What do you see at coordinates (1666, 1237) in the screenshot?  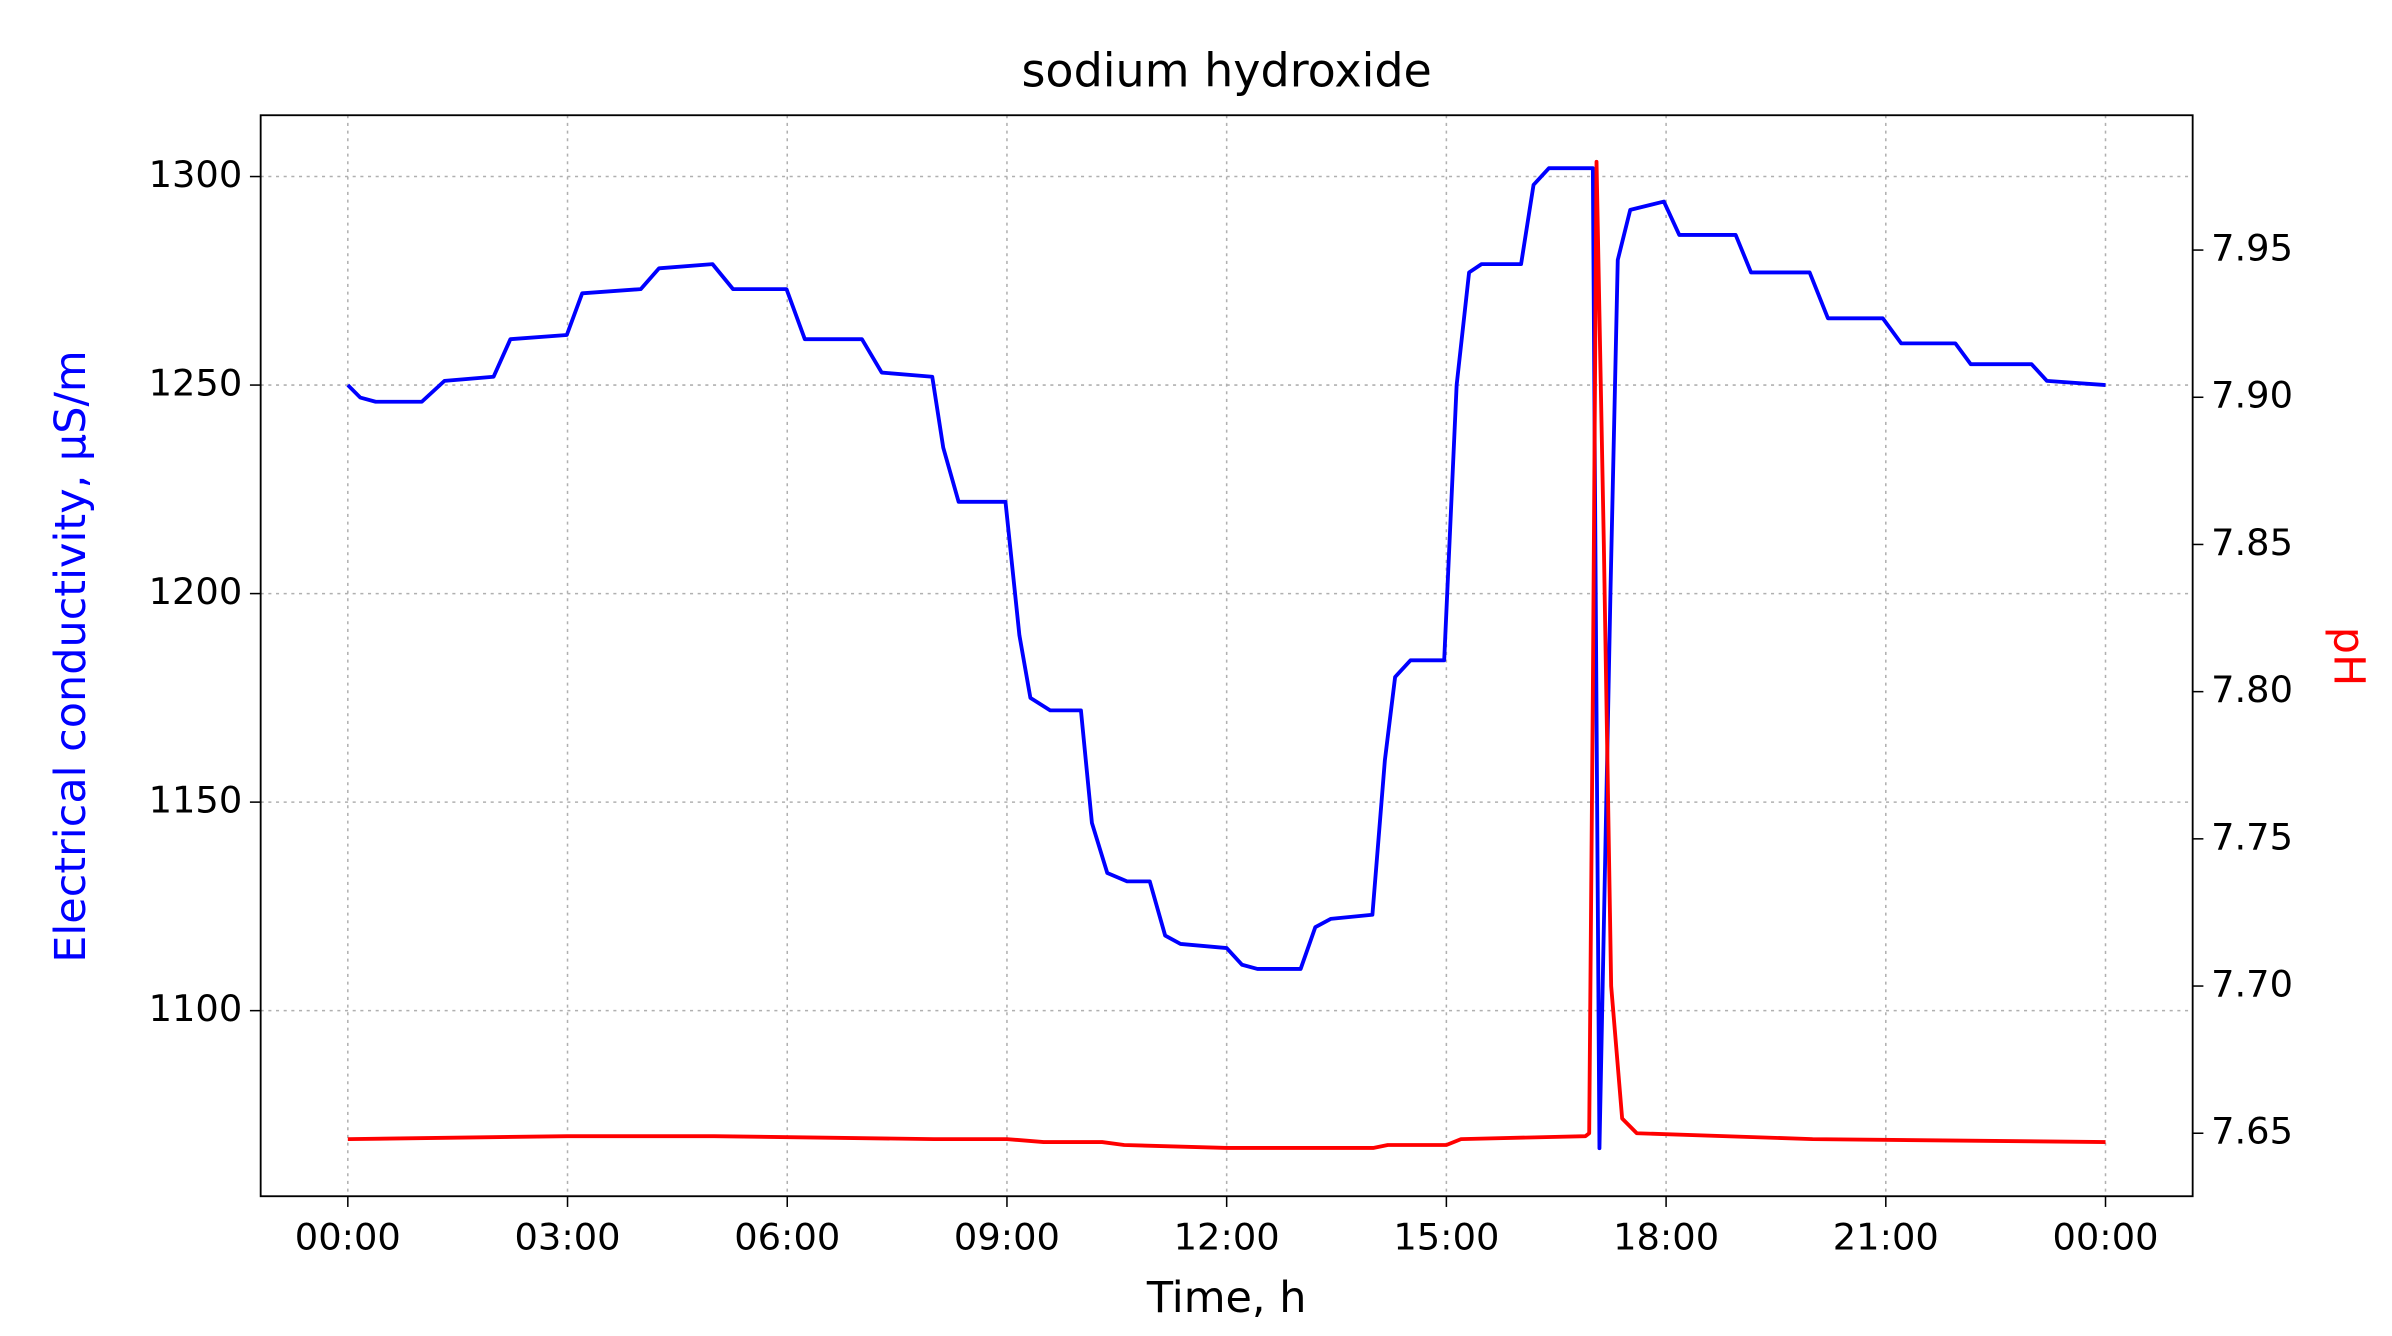 I see `x-tick-label: 18:00` at bounding box center [1666, 1237].